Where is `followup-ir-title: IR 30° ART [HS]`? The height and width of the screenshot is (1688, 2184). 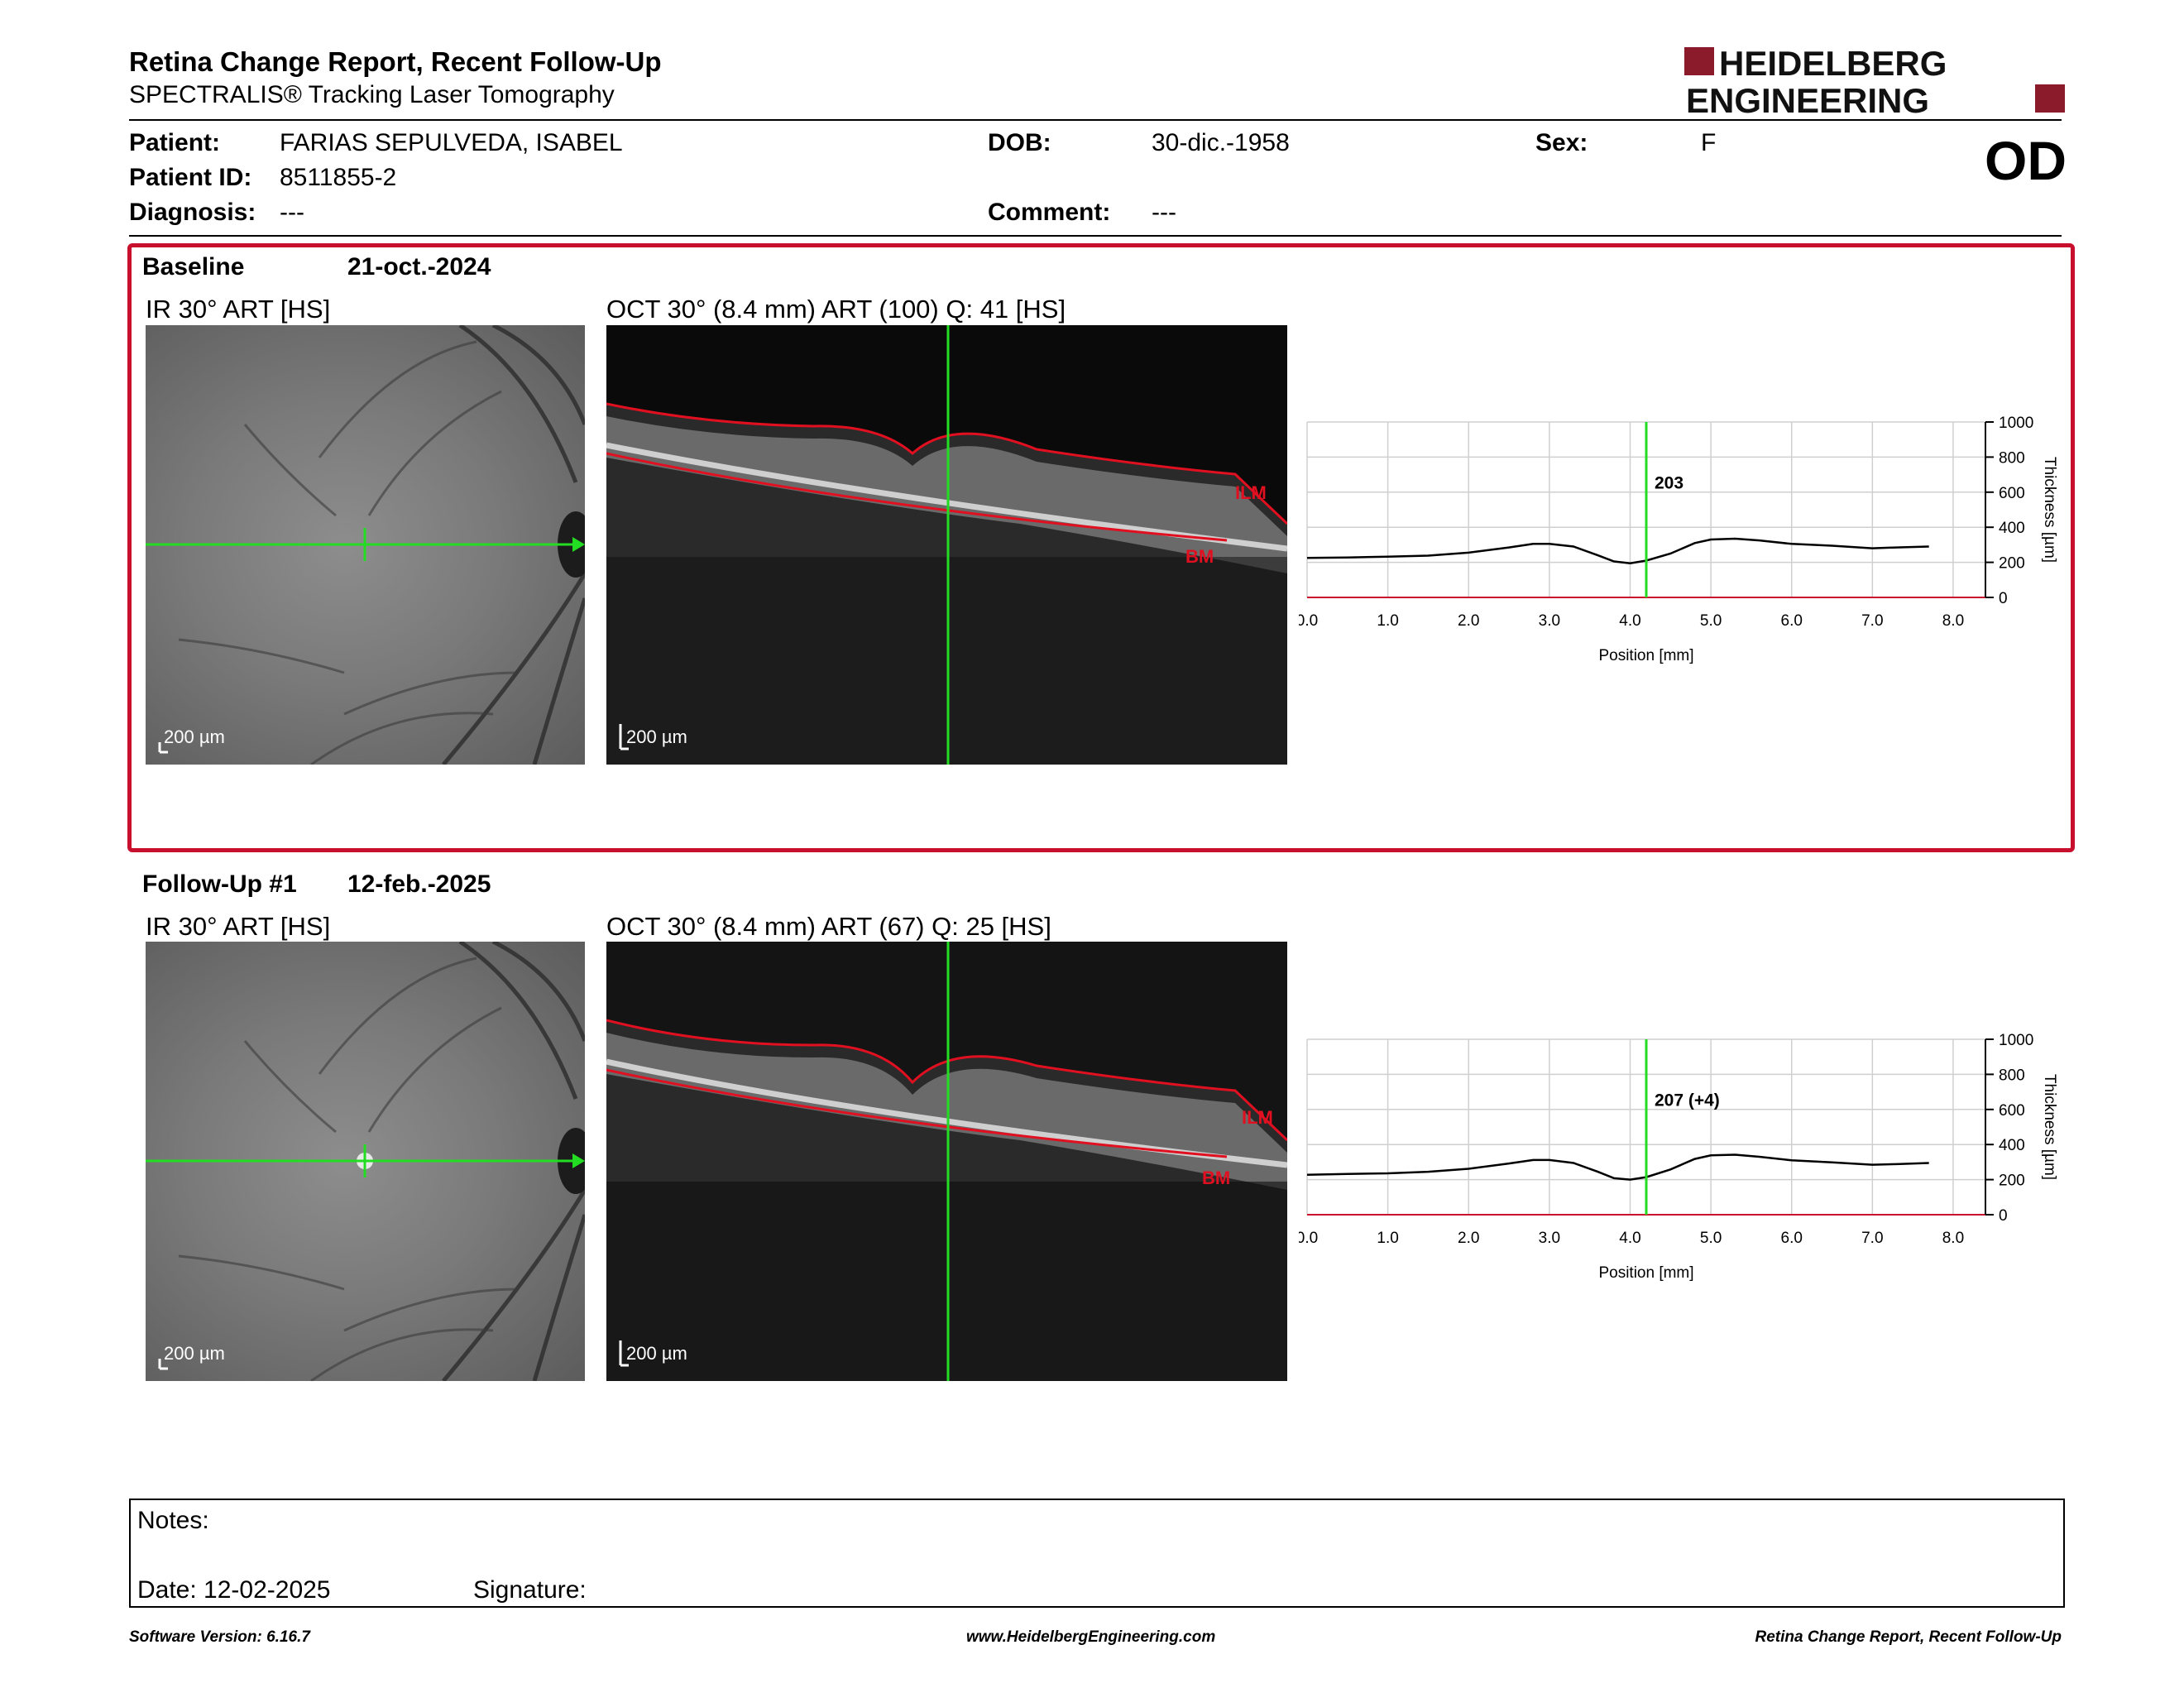 followup-ir-title: IR 30° ART [HS] is located at coordinates (238, 926).